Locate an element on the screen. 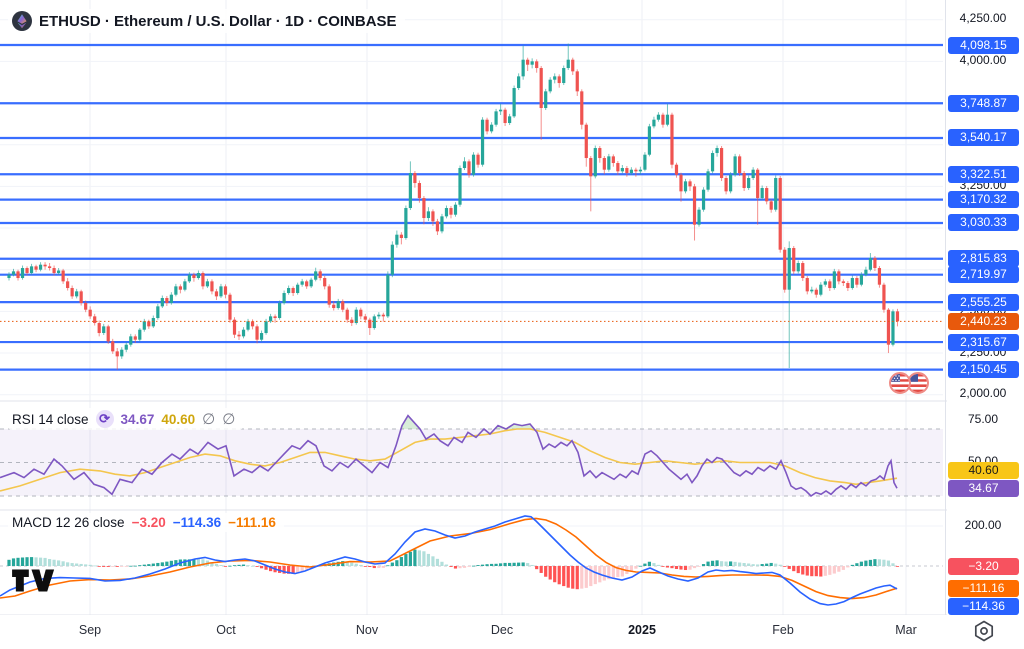 This screenshot has height=649, width=1024. price-level-label: 2,719.97 is located at coordinates (983, 275).